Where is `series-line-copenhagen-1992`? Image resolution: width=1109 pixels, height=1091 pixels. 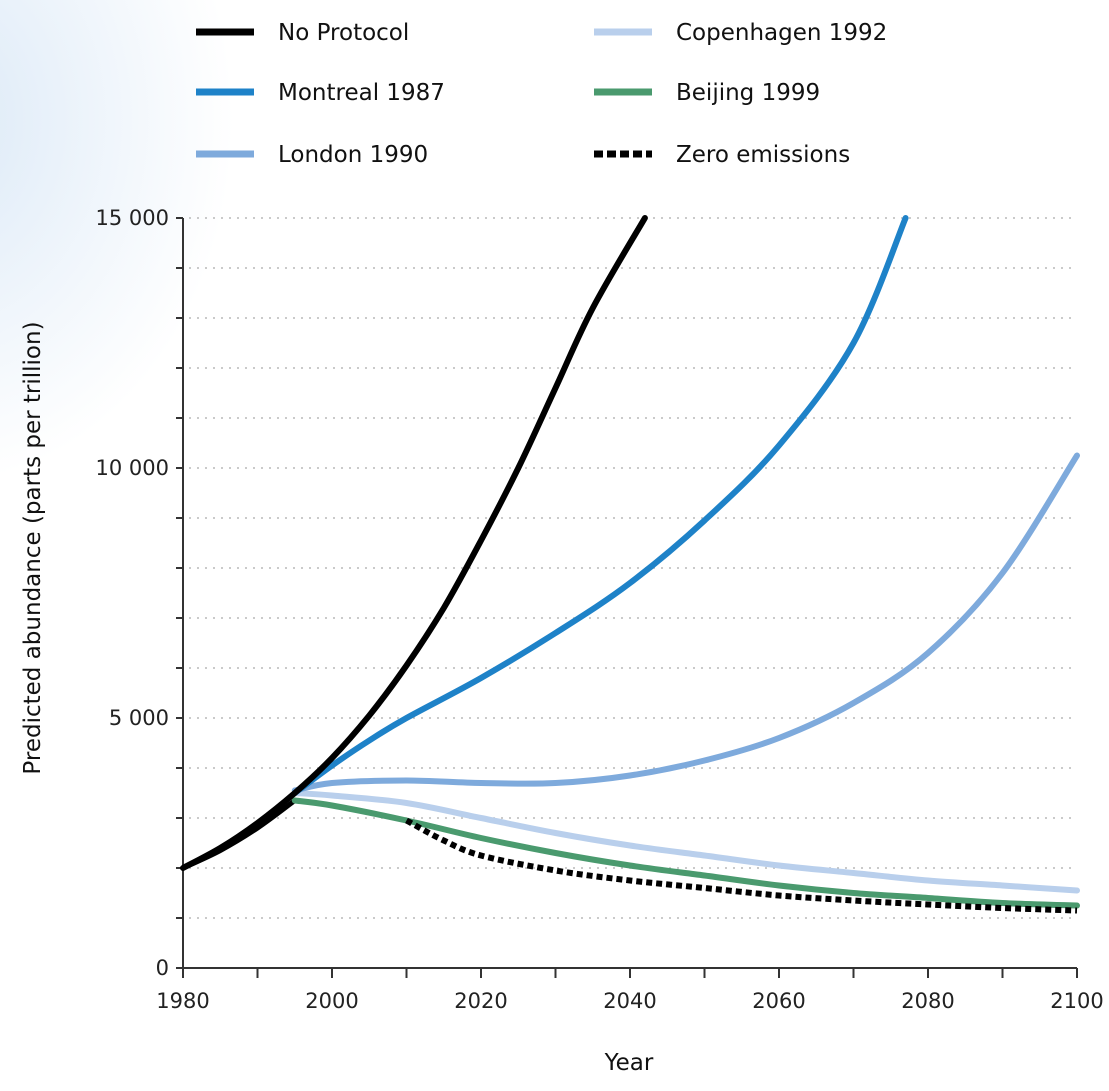
series-line-copenhagen-1992 is located at coordinates (685, 842).